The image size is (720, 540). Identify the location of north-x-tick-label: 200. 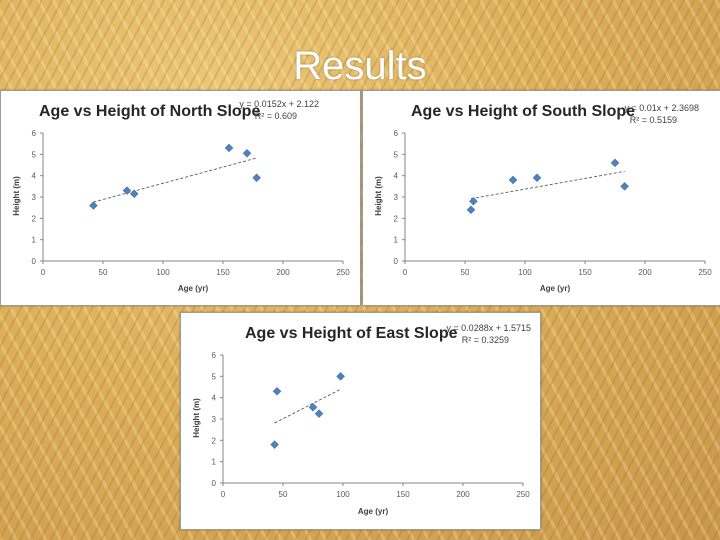
(283, 272).